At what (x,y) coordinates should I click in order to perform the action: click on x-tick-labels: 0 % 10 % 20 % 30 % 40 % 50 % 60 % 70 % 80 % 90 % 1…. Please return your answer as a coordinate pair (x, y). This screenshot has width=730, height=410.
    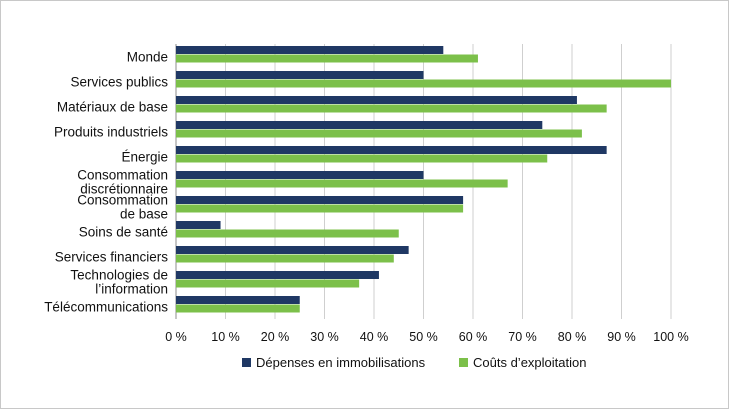
    Looking at the image, I should click on (427, 337).